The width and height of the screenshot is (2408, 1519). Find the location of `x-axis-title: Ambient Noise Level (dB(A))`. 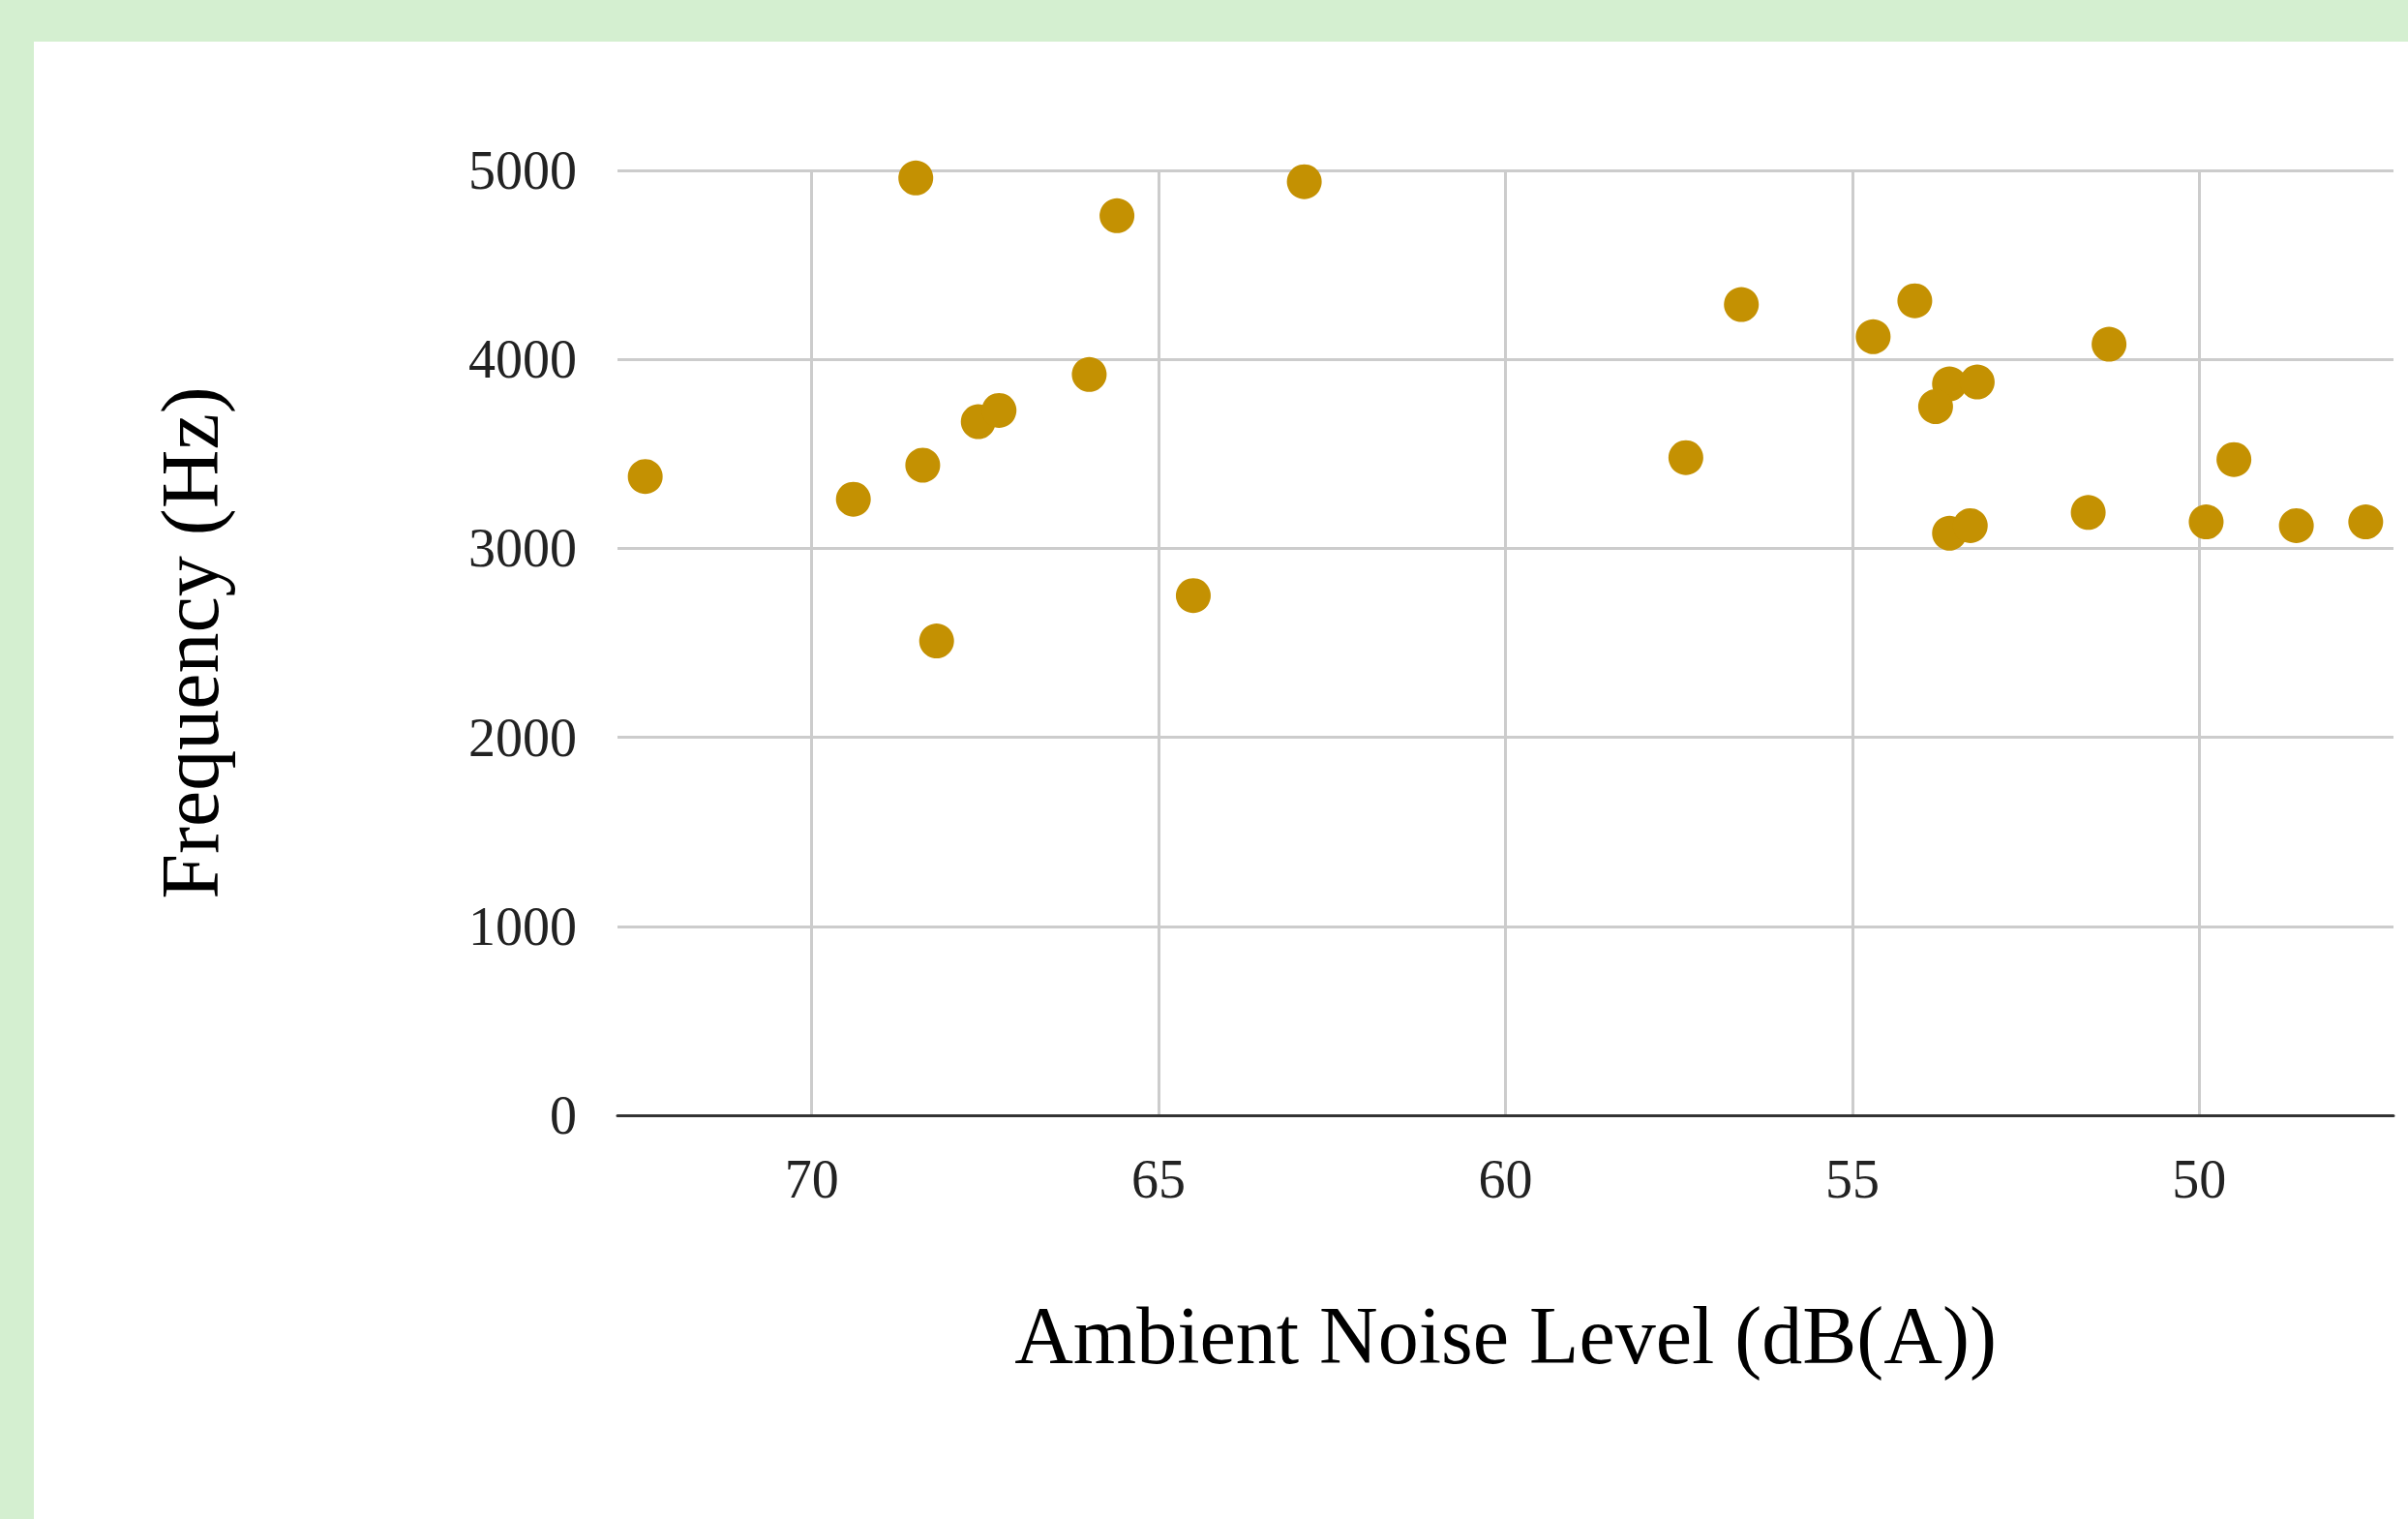

x-axis-title: Ambient Noise Level (dB(A)) is located at coordinates (1505, 1336).